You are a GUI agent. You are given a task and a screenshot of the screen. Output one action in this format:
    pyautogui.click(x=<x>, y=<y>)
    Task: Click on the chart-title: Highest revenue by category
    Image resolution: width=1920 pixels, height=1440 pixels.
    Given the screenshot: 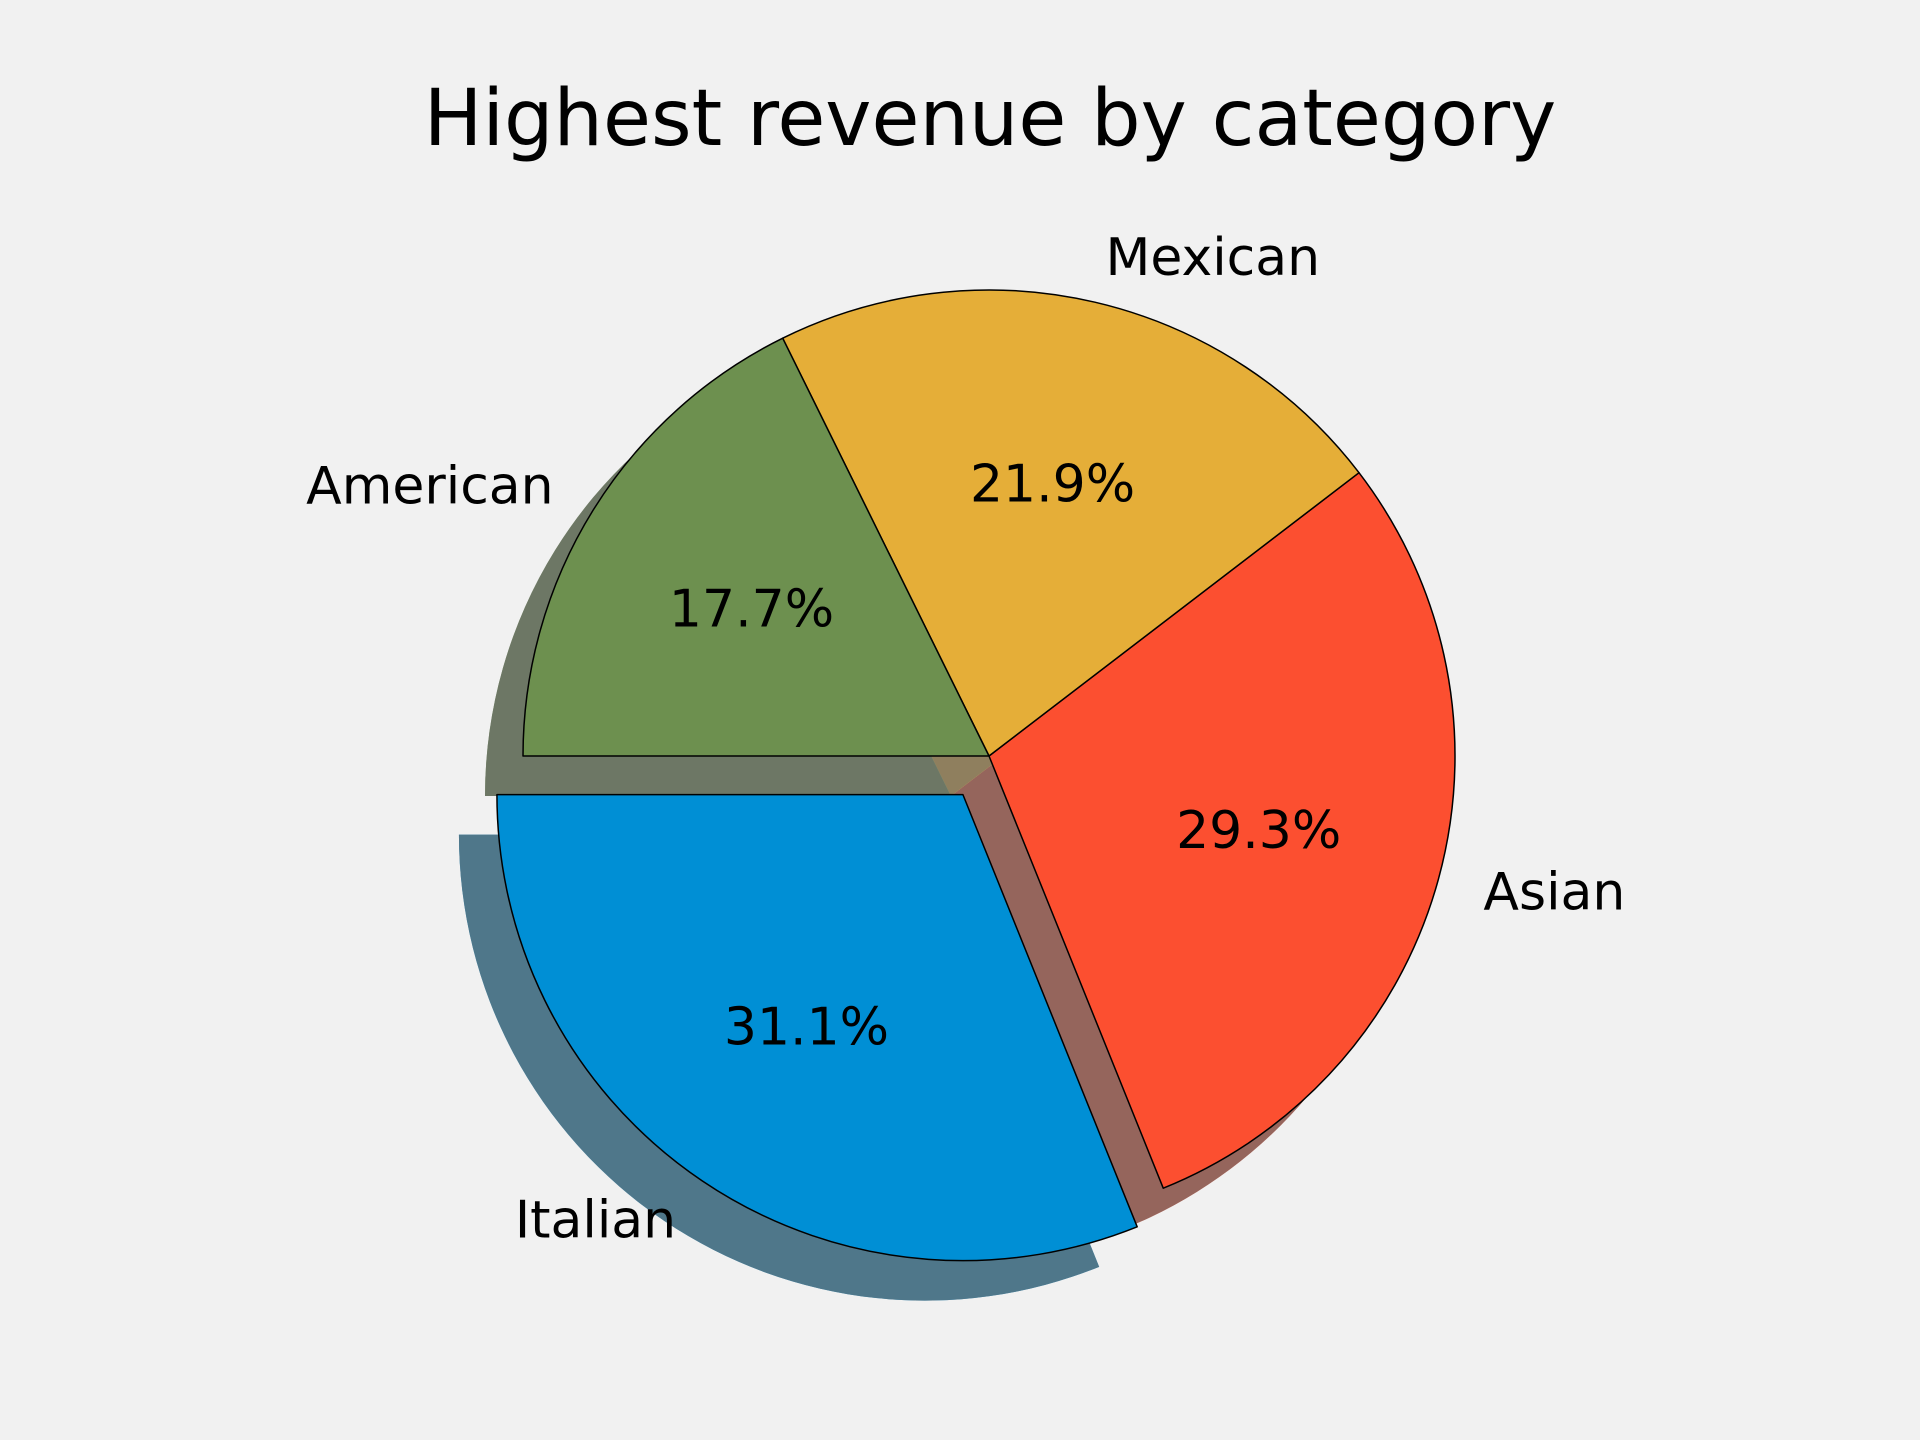 What is the action you would take?
    pyautogui.click(x=990, y=119)
    